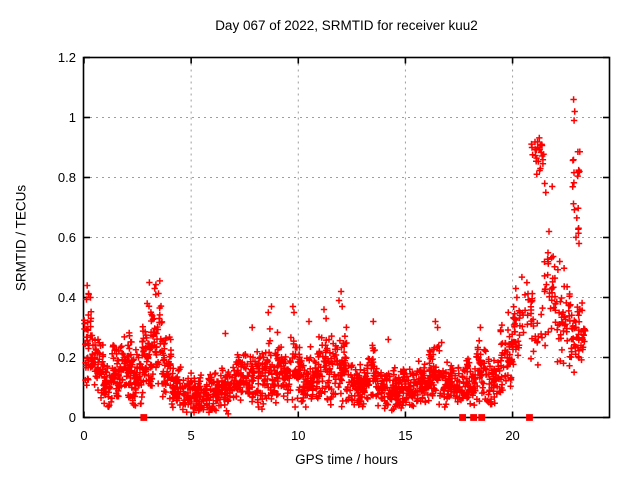  I want to click on y-tick-label: 0.8, so click(66, 177).